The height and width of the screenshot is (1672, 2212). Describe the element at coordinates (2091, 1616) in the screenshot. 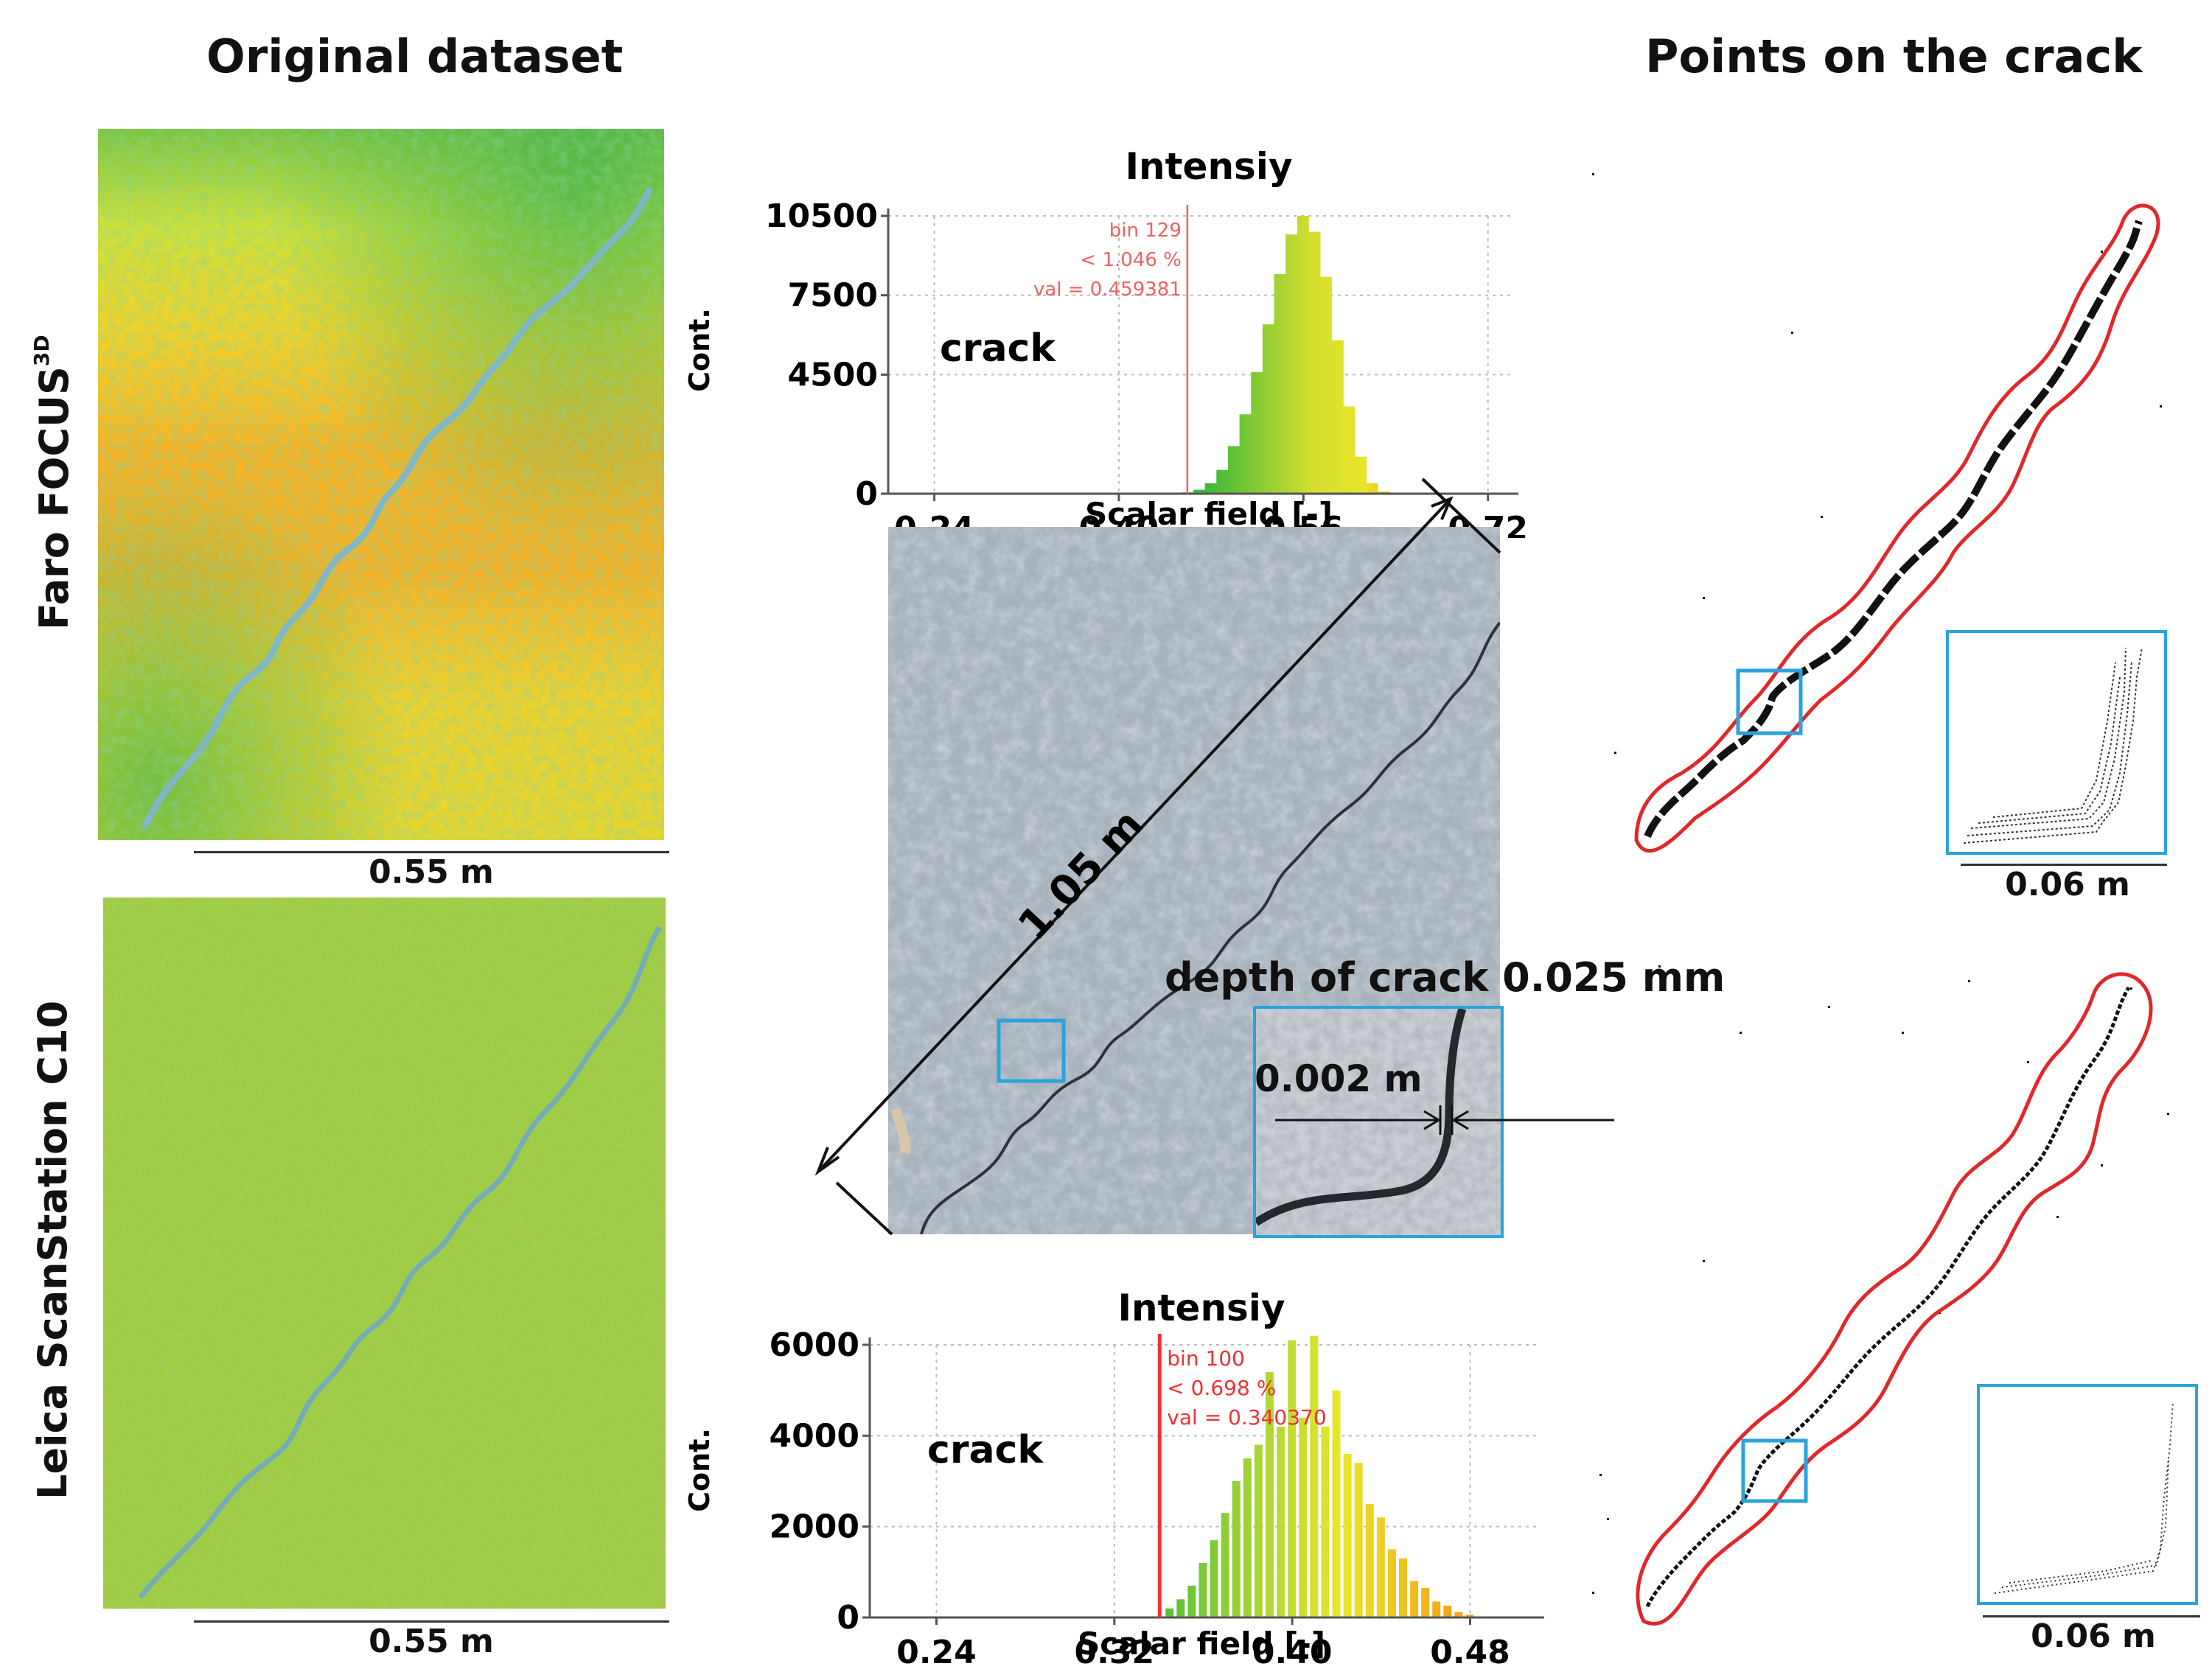

I see `leica-points-scalebar-line` at that location.